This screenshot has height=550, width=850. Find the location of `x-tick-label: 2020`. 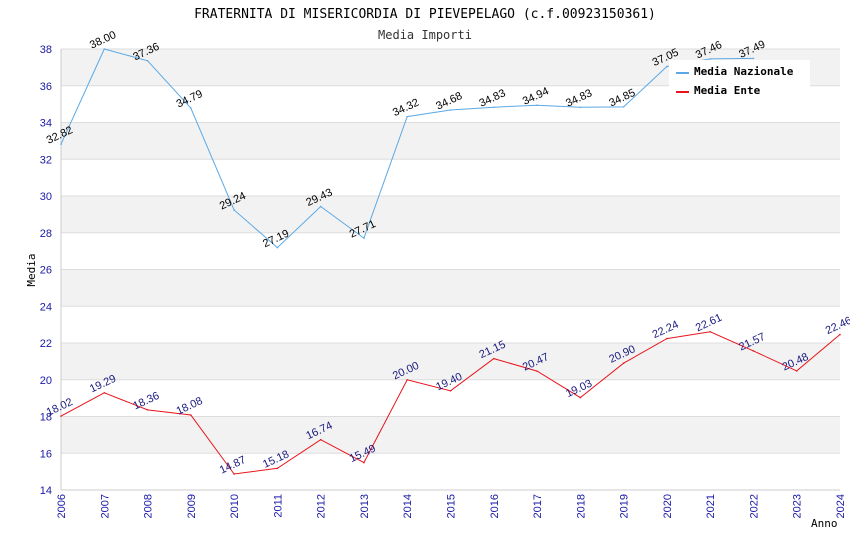

x-tick-label: 2020 is located at coordinates (668, 506).